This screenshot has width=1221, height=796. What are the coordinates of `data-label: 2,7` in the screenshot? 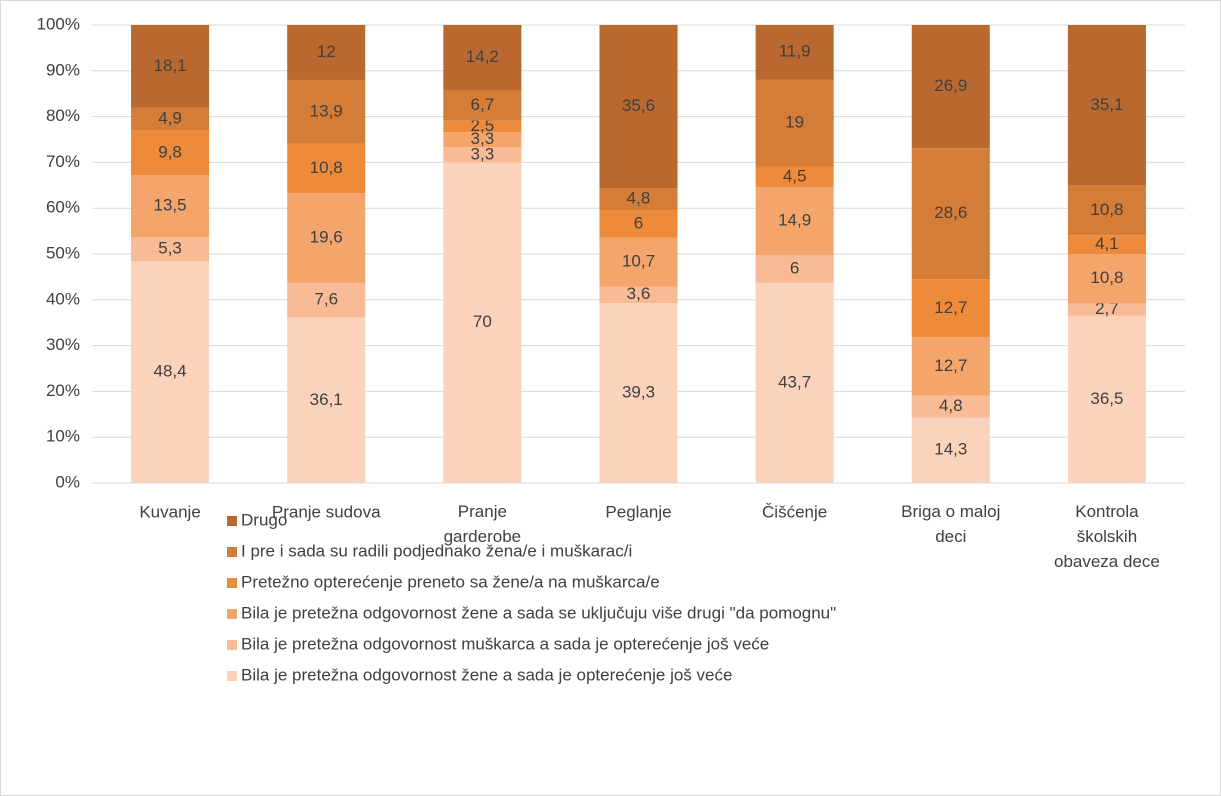 It's located at (1107, 308).